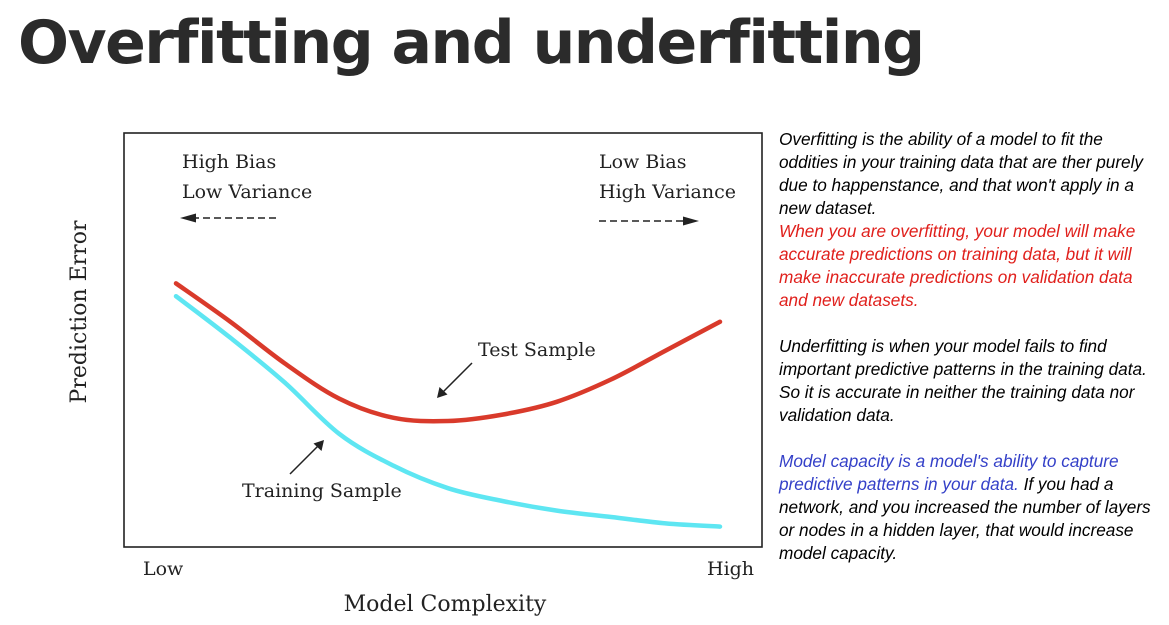  What do you see at coordinates (730, 569) in the screenshot?
I see `x-tick-high: High` at bounding box center [730, 569].